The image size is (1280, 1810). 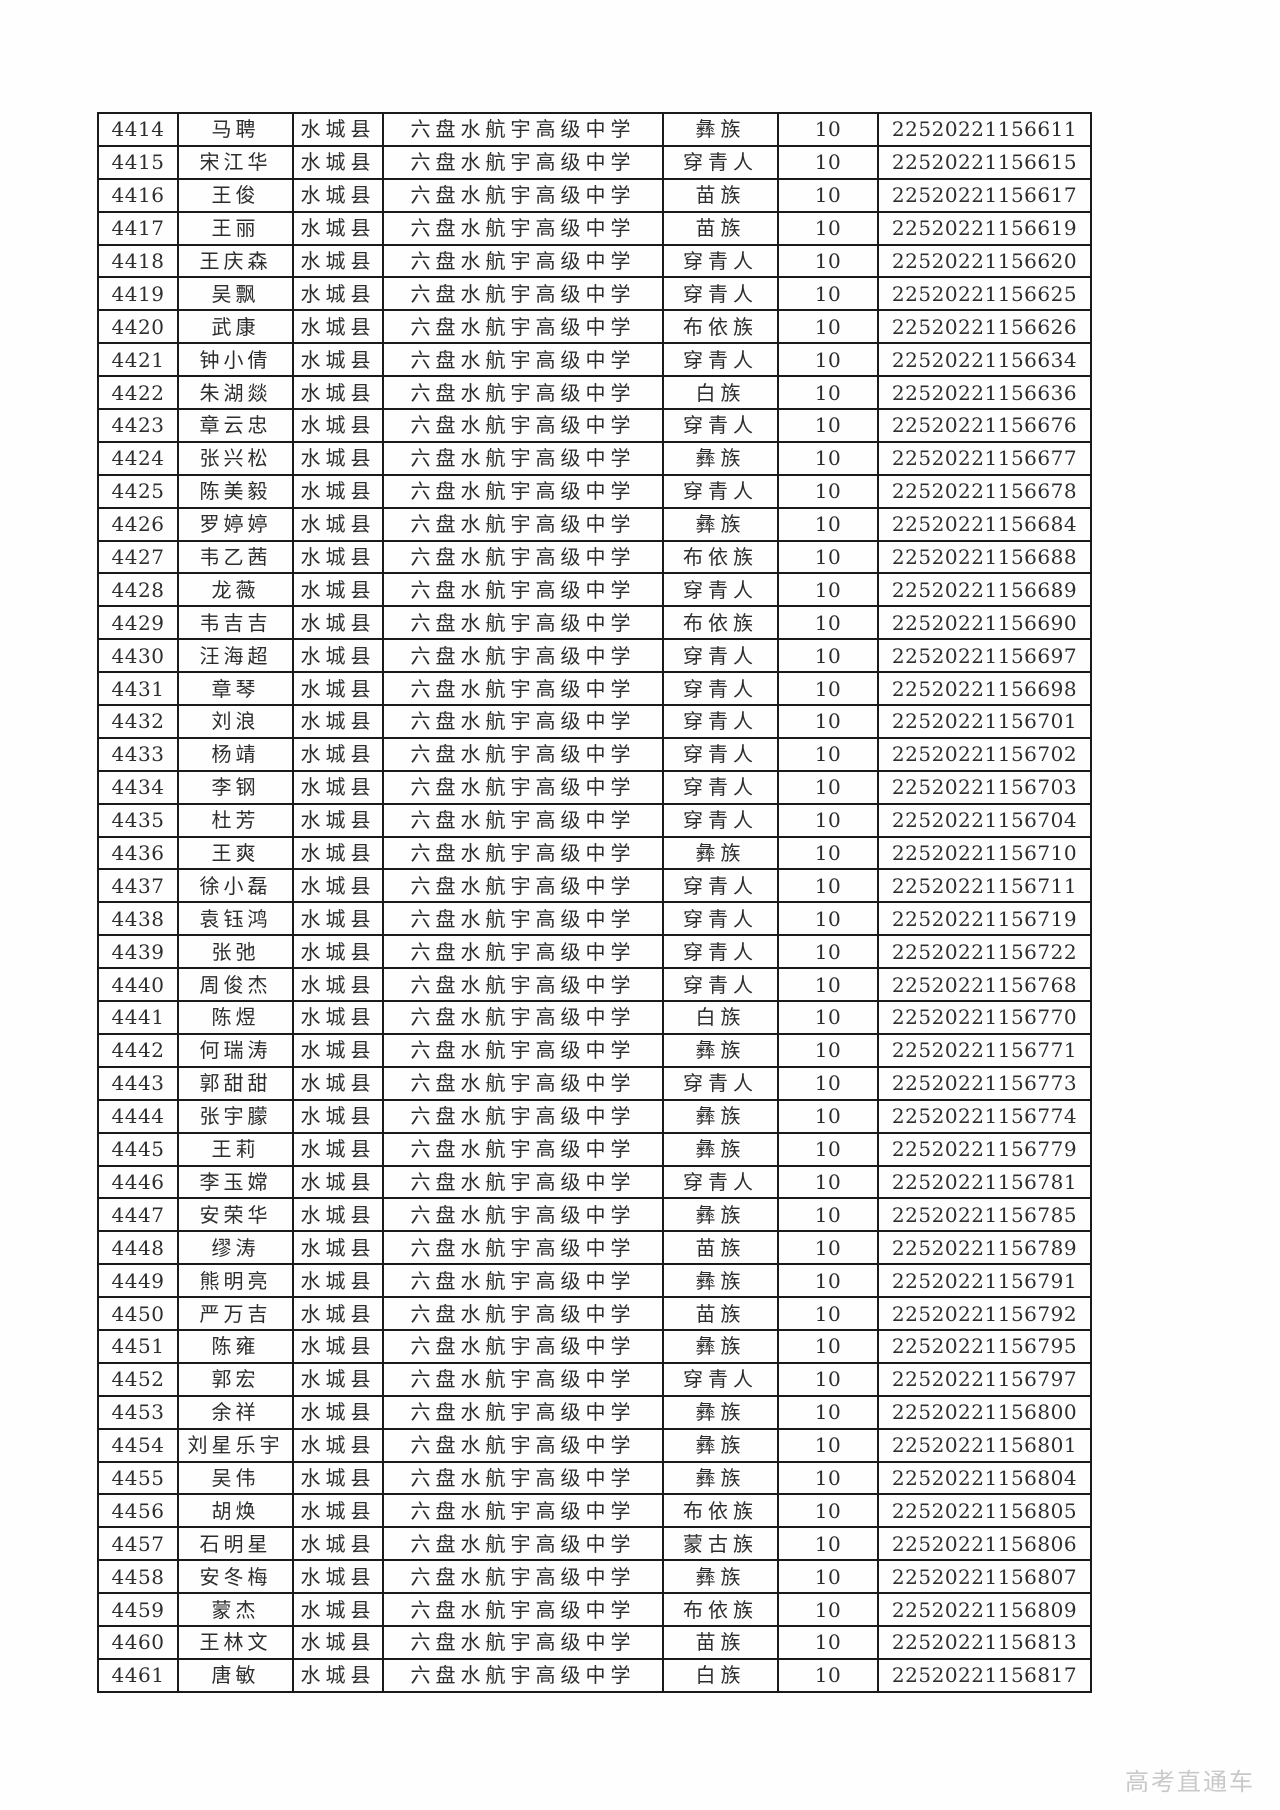 I want to click on cell-no: 4435, so click(x=138, y=820).